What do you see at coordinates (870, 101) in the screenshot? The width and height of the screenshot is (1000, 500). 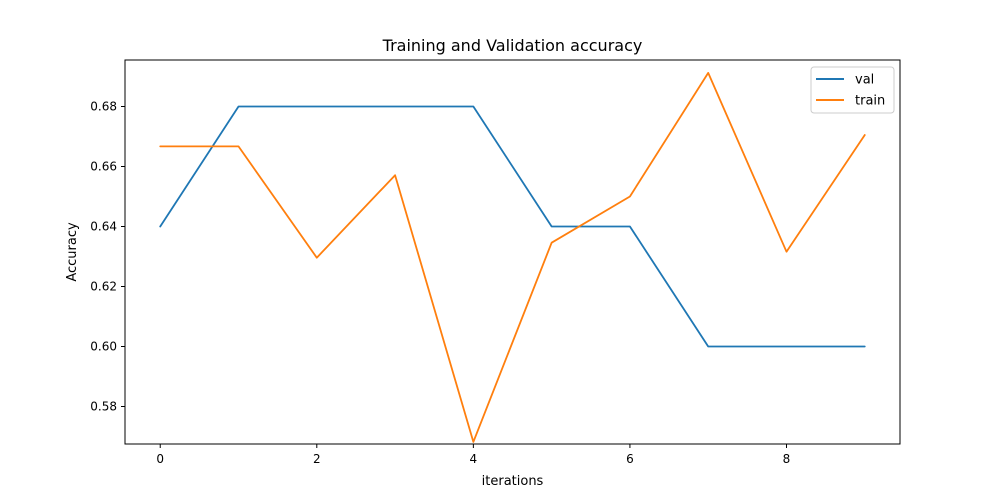 I see `legend-label-train: train` at bounding box center [870, 101].